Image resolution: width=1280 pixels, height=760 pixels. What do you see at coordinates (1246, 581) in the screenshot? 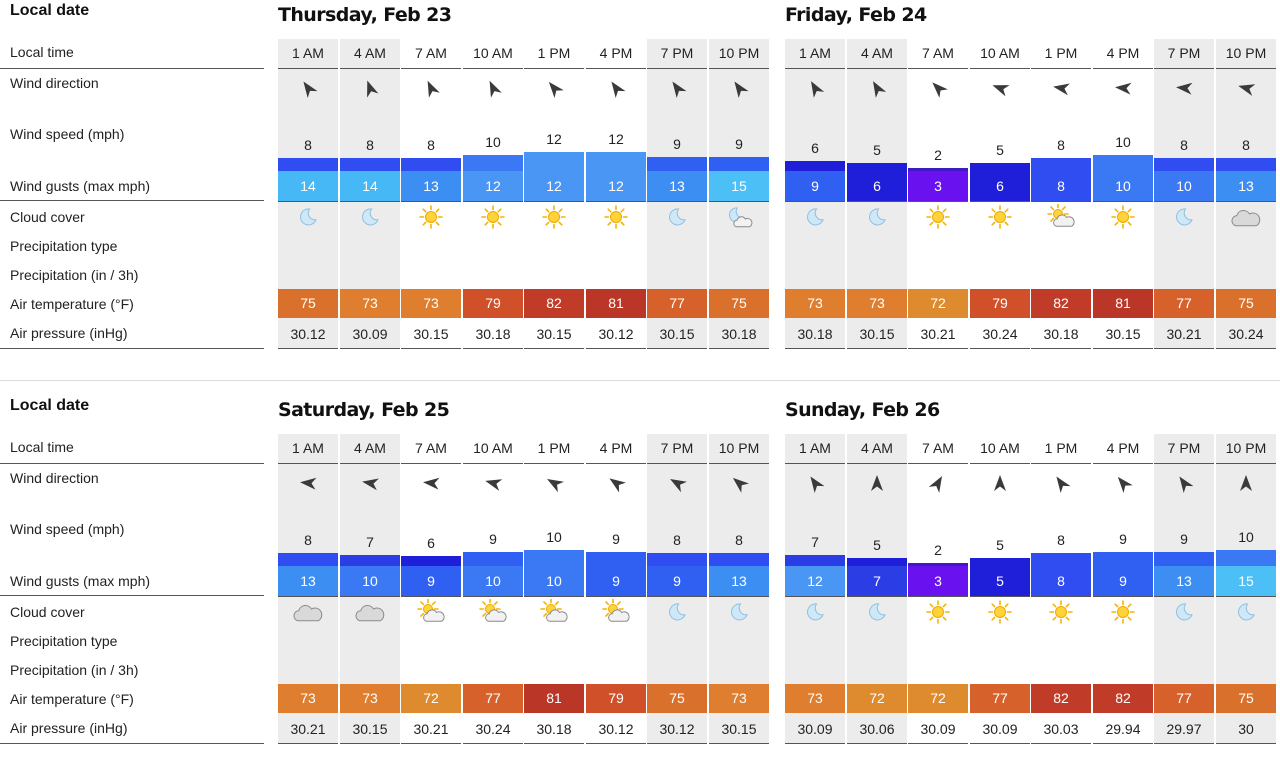
I see `wind-gust-value: 15` at bounding box center [1246, 581].